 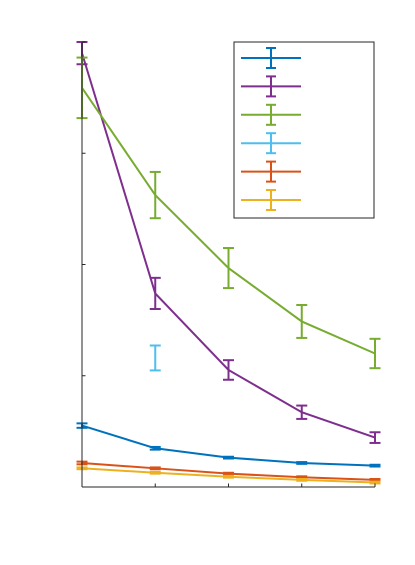 I want to click on legend, so click(x=304, y=130).